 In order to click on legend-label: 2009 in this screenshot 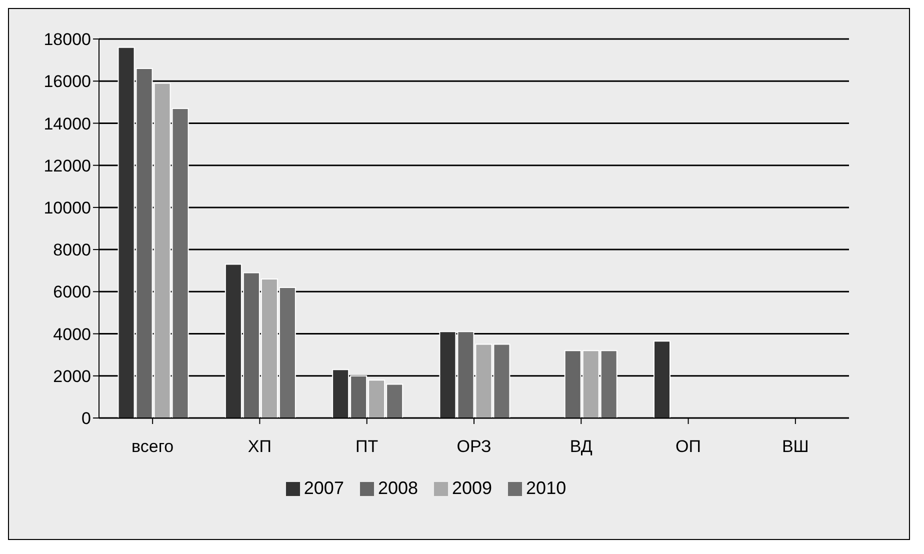, I will do `click(472, 488)`.